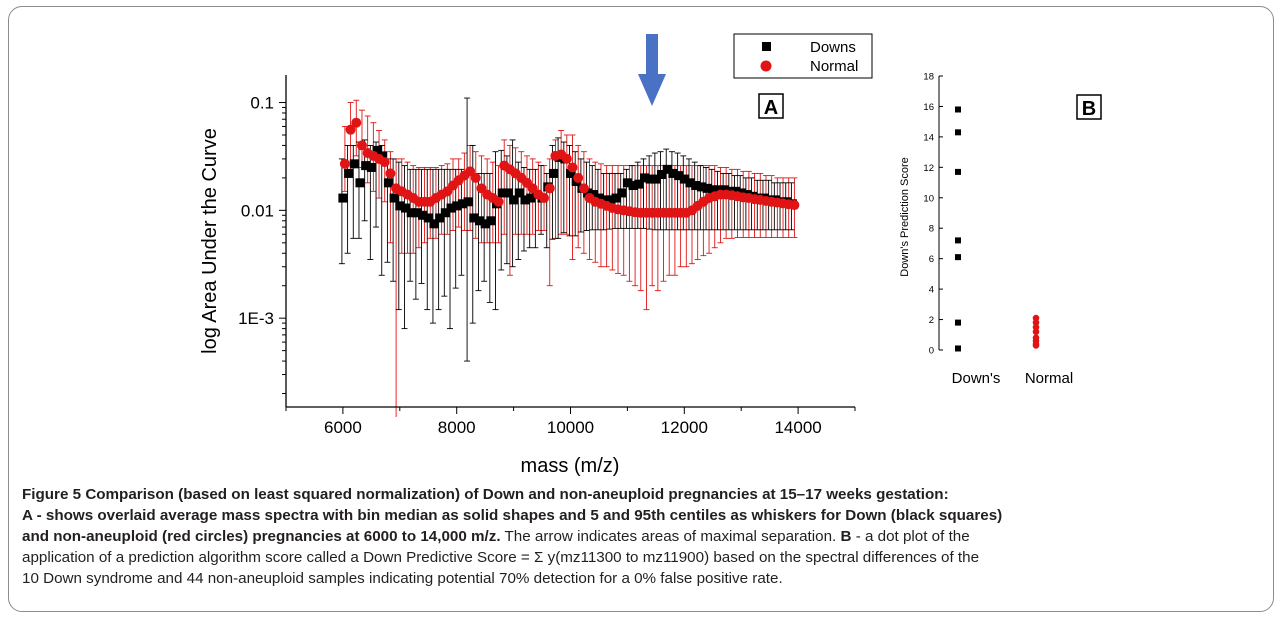  I want to click on panel-b-y-tick-label: 16, so click(928, 107).